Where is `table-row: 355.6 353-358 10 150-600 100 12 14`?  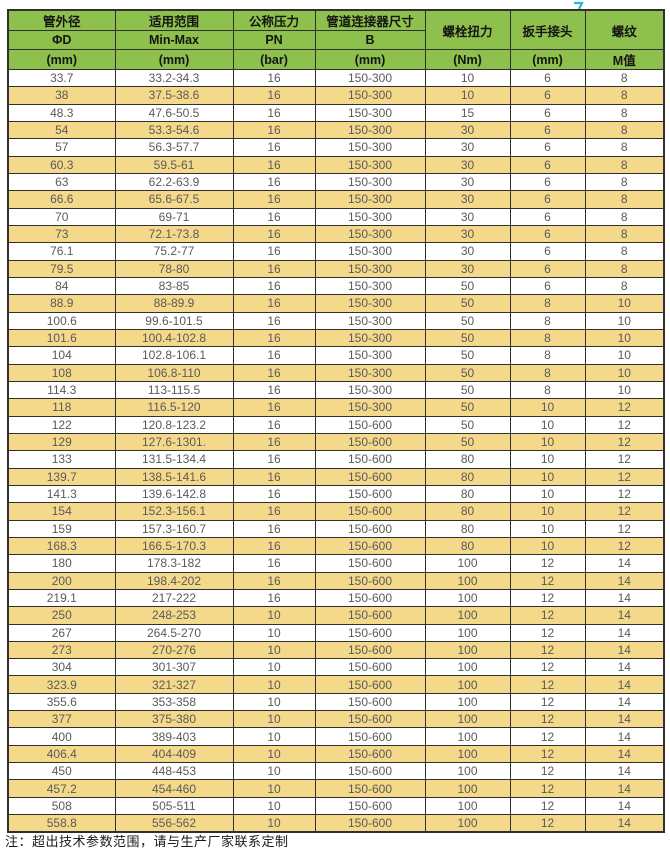
table-row: 355.6 353-358 10 150-600 100 12 14 is located at coordinates (336, 702).